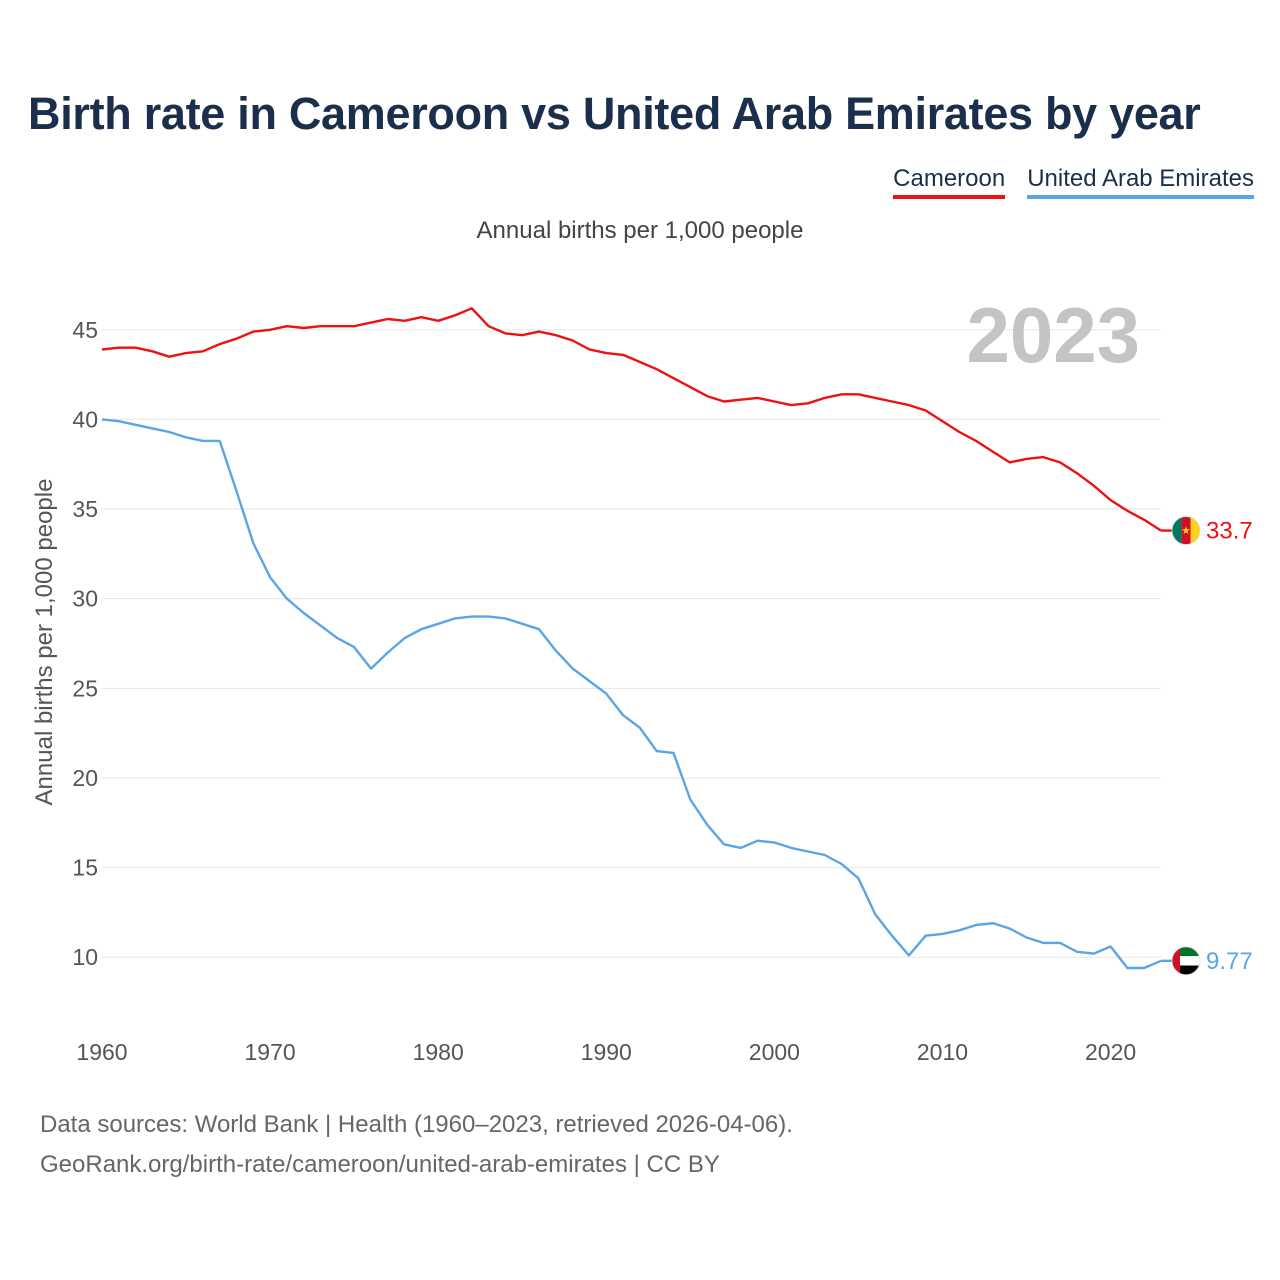  I want to click on y-tick-label: 15, so click(85, 868).